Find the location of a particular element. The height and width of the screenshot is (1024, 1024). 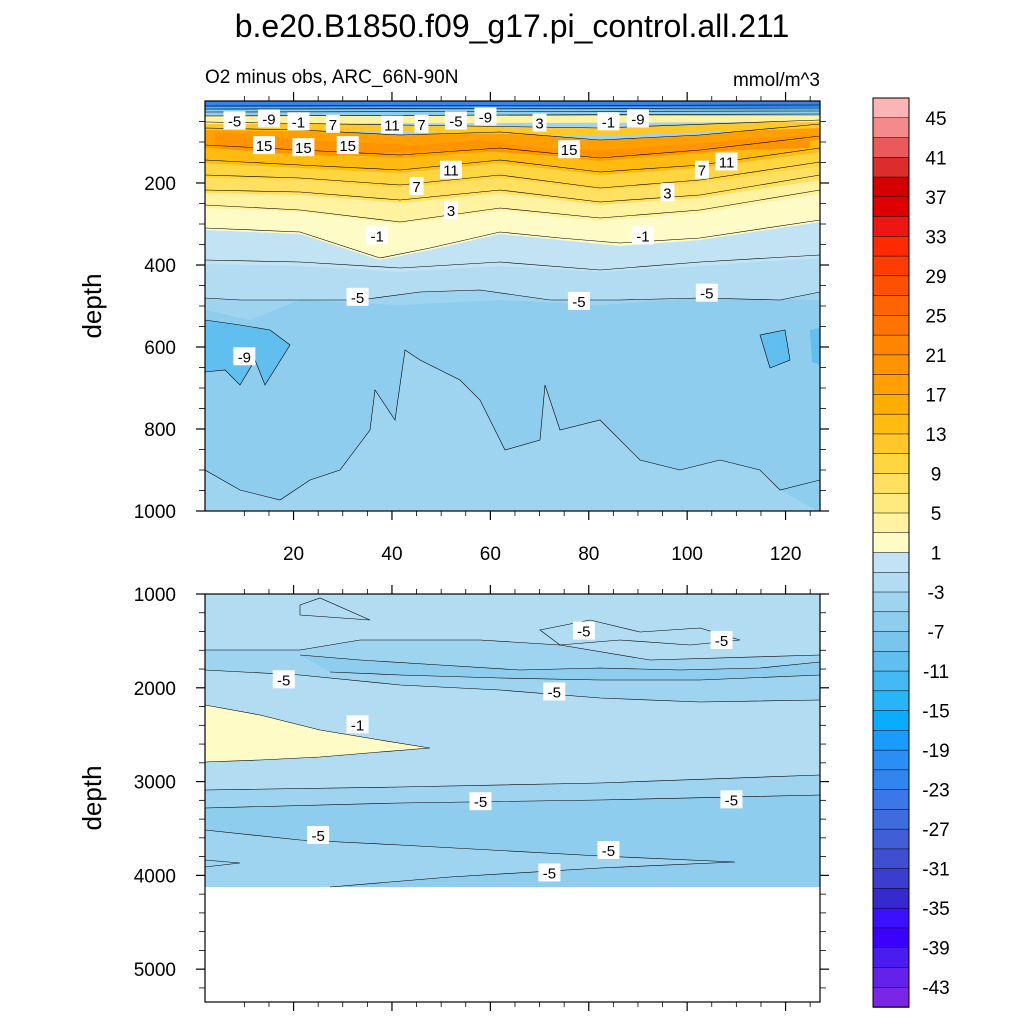

colorbar-label: 29 is located at coordinates (935, 277).